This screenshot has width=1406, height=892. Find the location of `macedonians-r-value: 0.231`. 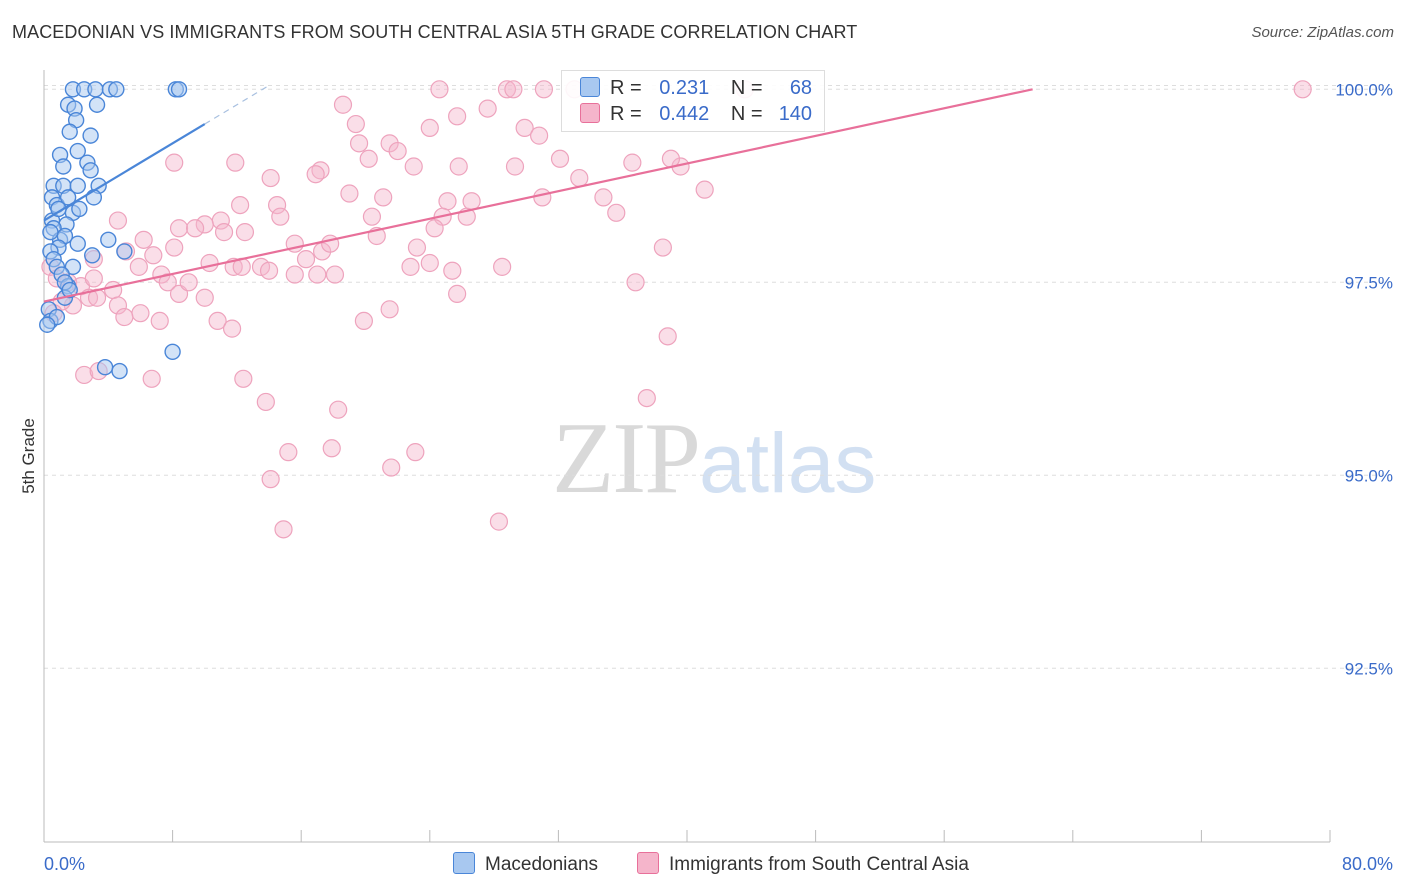

macedonians-r-value: 0.231 is located at coordinates (684, 88).